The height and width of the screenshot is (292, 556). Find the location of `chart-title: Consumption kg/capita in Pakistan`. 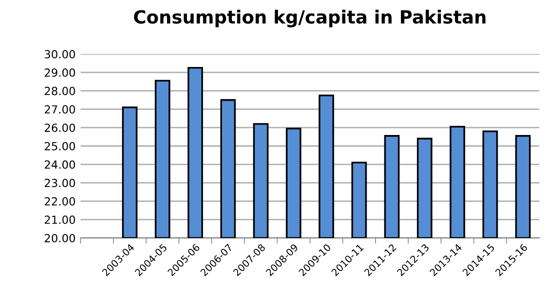

chart-title: Consumption kg/capita in Pakistan is located at coordinates (310, 19).